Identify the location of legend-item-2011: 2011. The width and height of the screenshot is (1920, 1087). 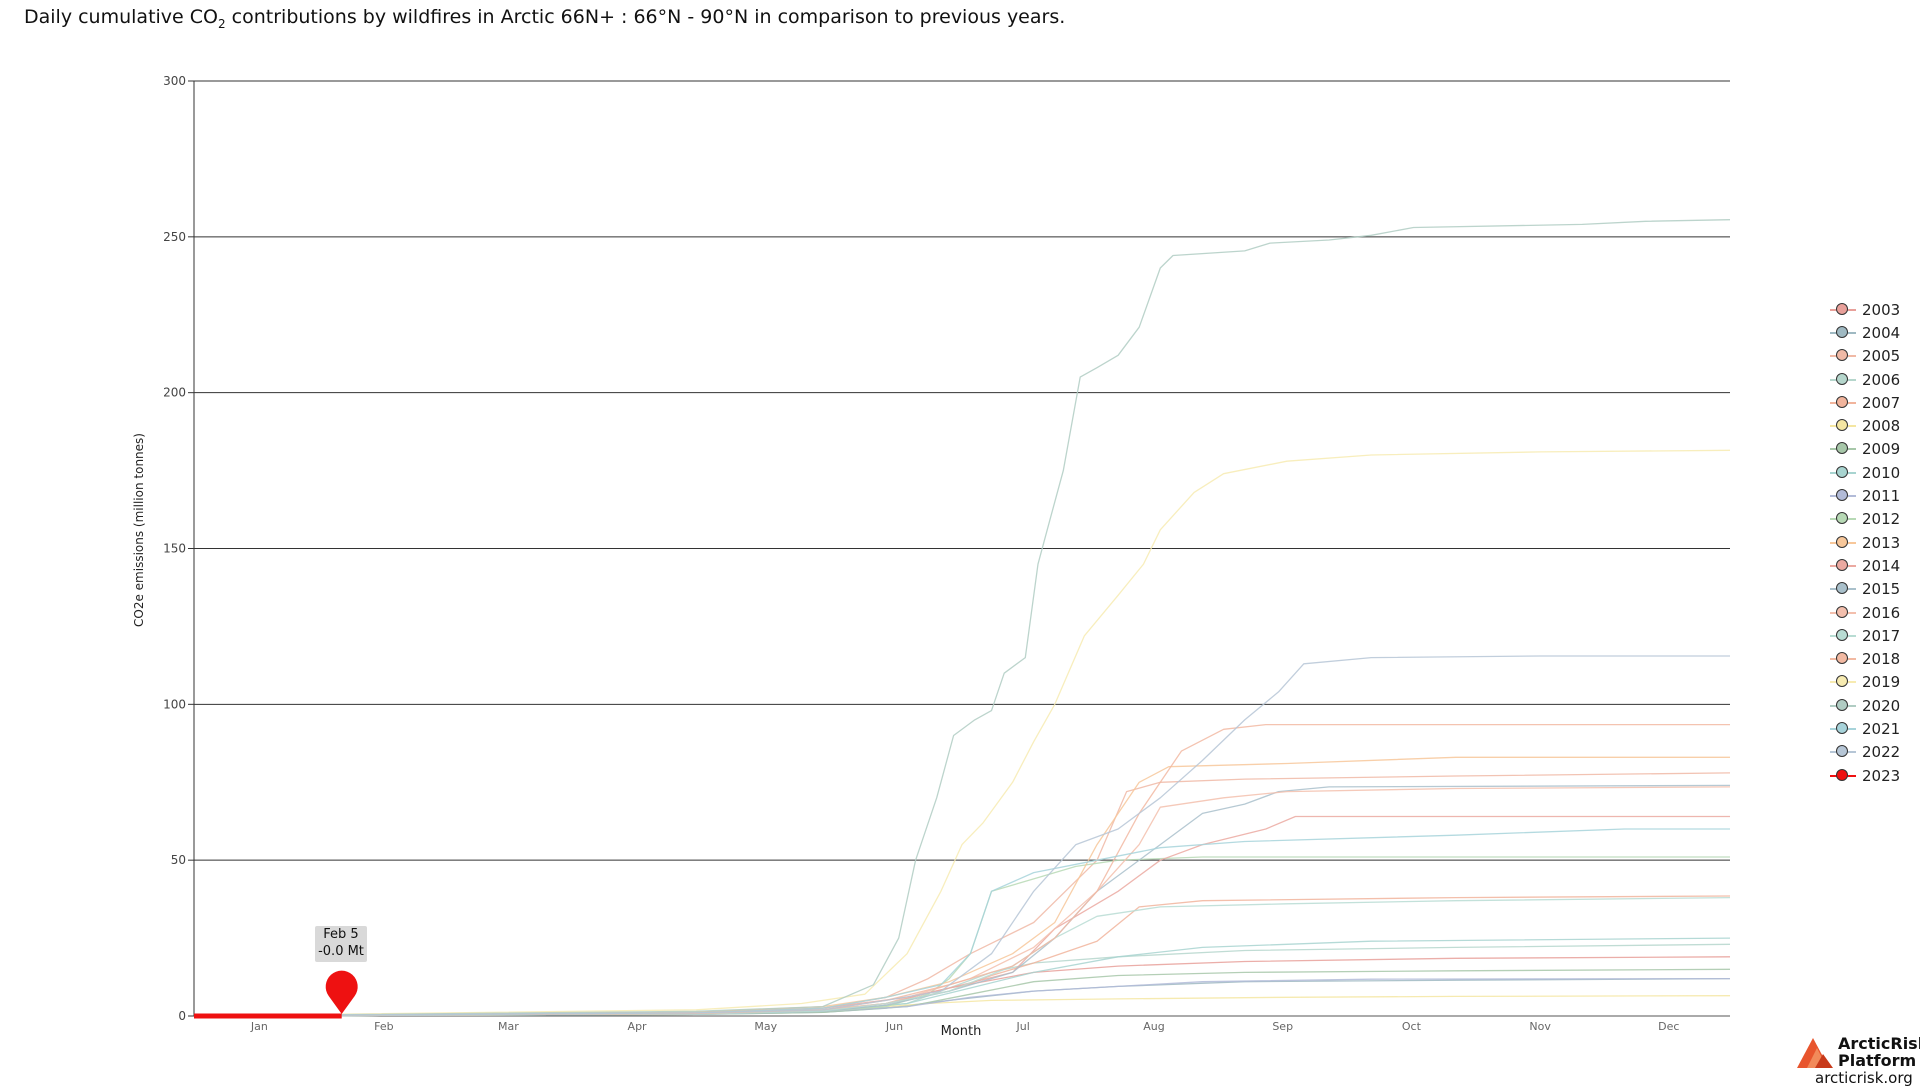
(1865, 495).